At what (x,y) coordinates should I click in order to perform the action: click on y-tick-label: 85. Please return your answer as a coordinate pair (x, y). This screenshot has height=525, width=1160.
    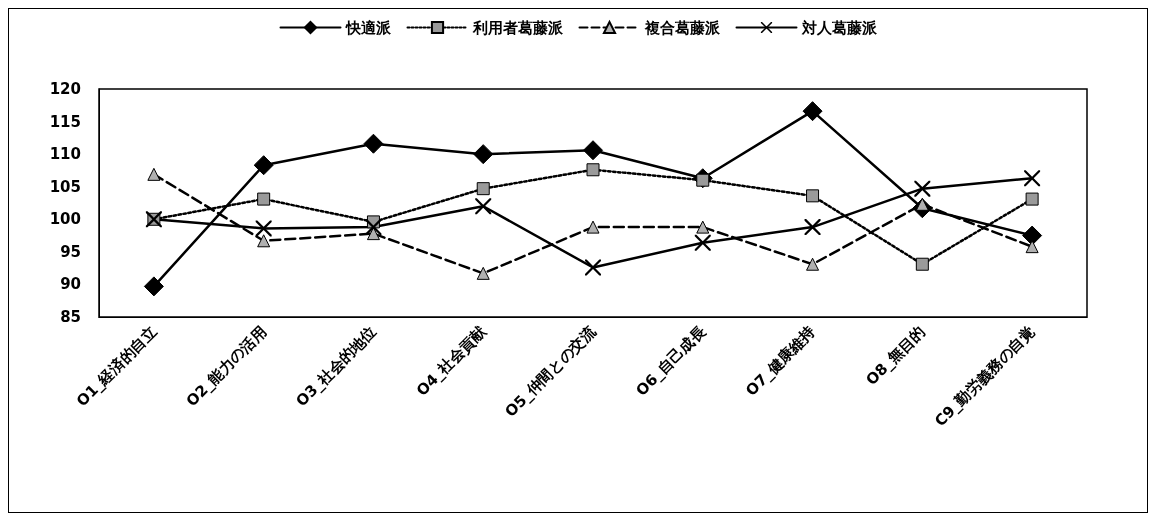
    Looking at the image, I should click on (70, 317).